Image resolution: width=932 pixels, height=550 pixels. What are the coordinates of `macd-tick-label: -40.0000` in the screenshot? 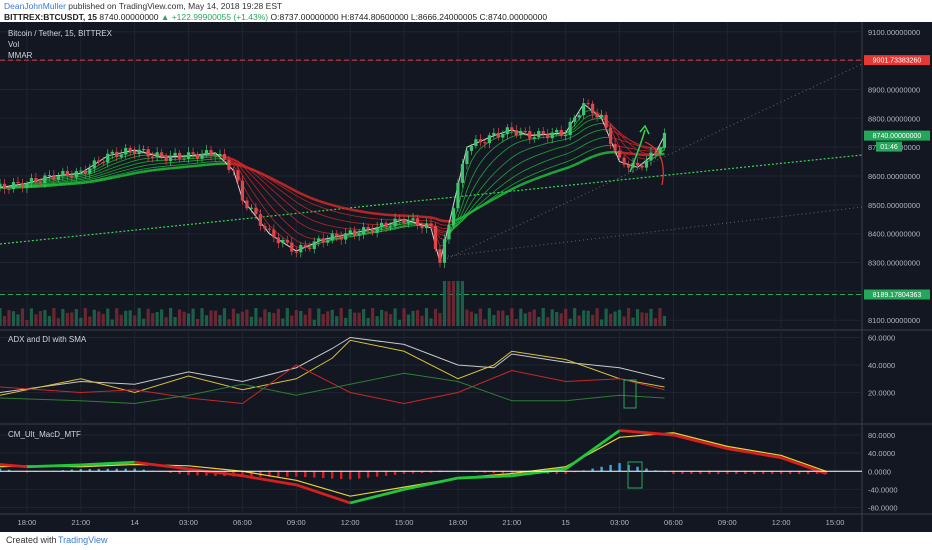 It's located at (883, 489).